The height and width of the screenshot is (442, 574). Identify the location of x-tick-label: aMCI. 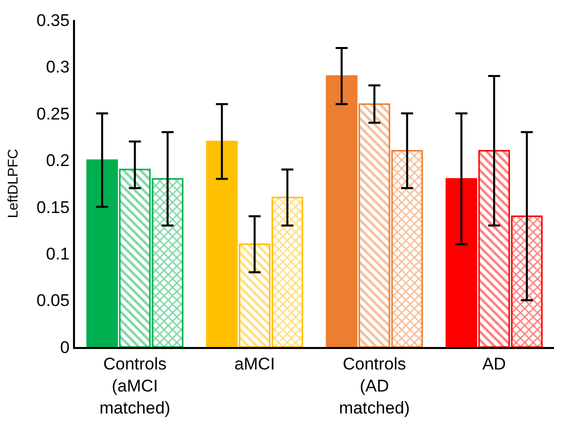
(254, 364).